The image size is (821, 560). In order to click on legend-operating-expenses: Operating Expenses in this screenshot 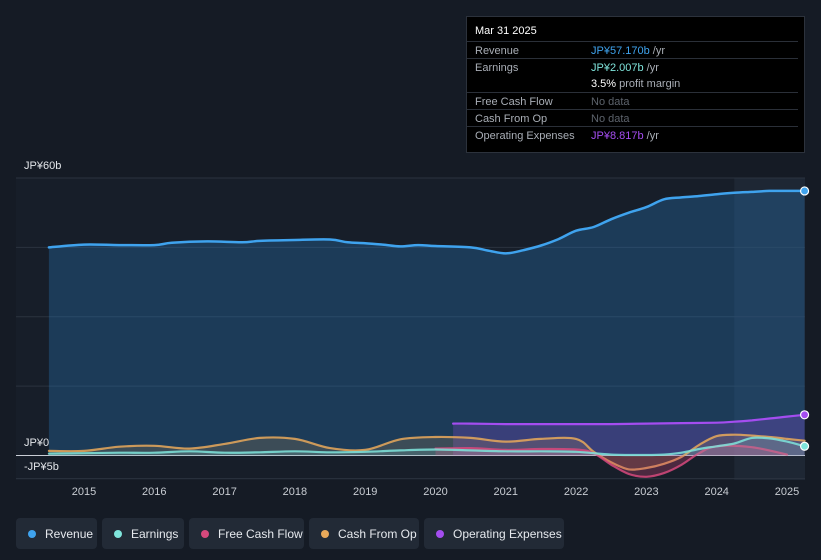, I will do `click(494, 533)`.